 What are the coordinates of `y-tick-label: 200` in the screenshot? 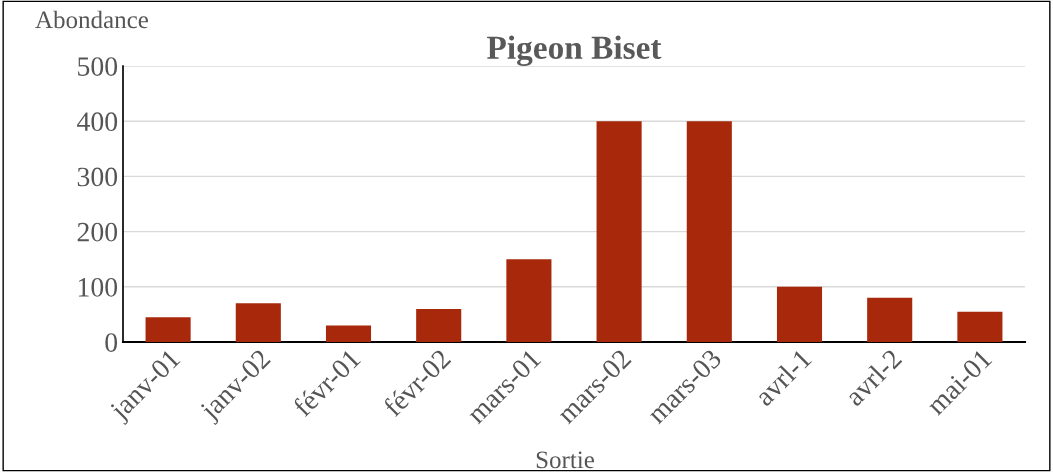 It's located at (97, 232).